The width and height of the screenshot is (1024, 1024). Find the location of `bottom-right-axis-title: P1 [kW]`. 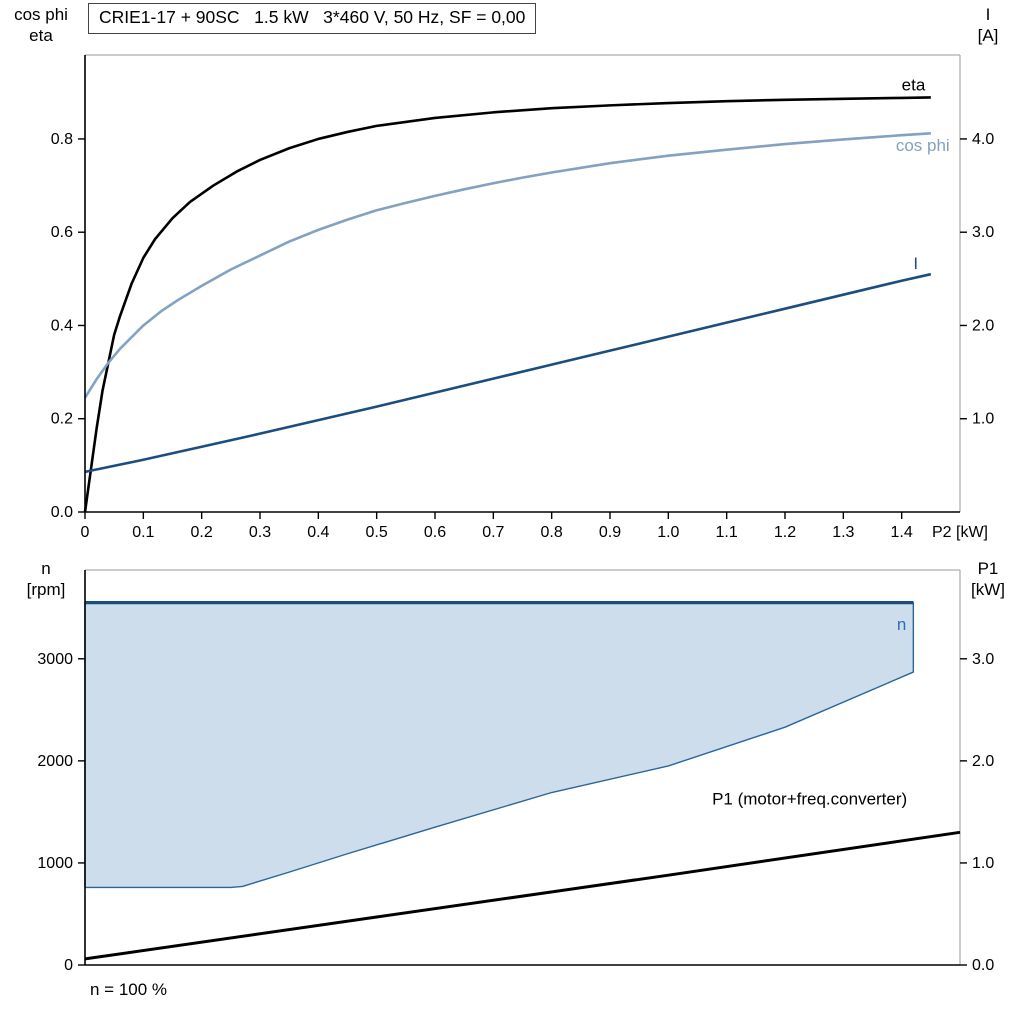

bottom-right-axis-title: P1 [kW] is located at coordinates (988, 579).